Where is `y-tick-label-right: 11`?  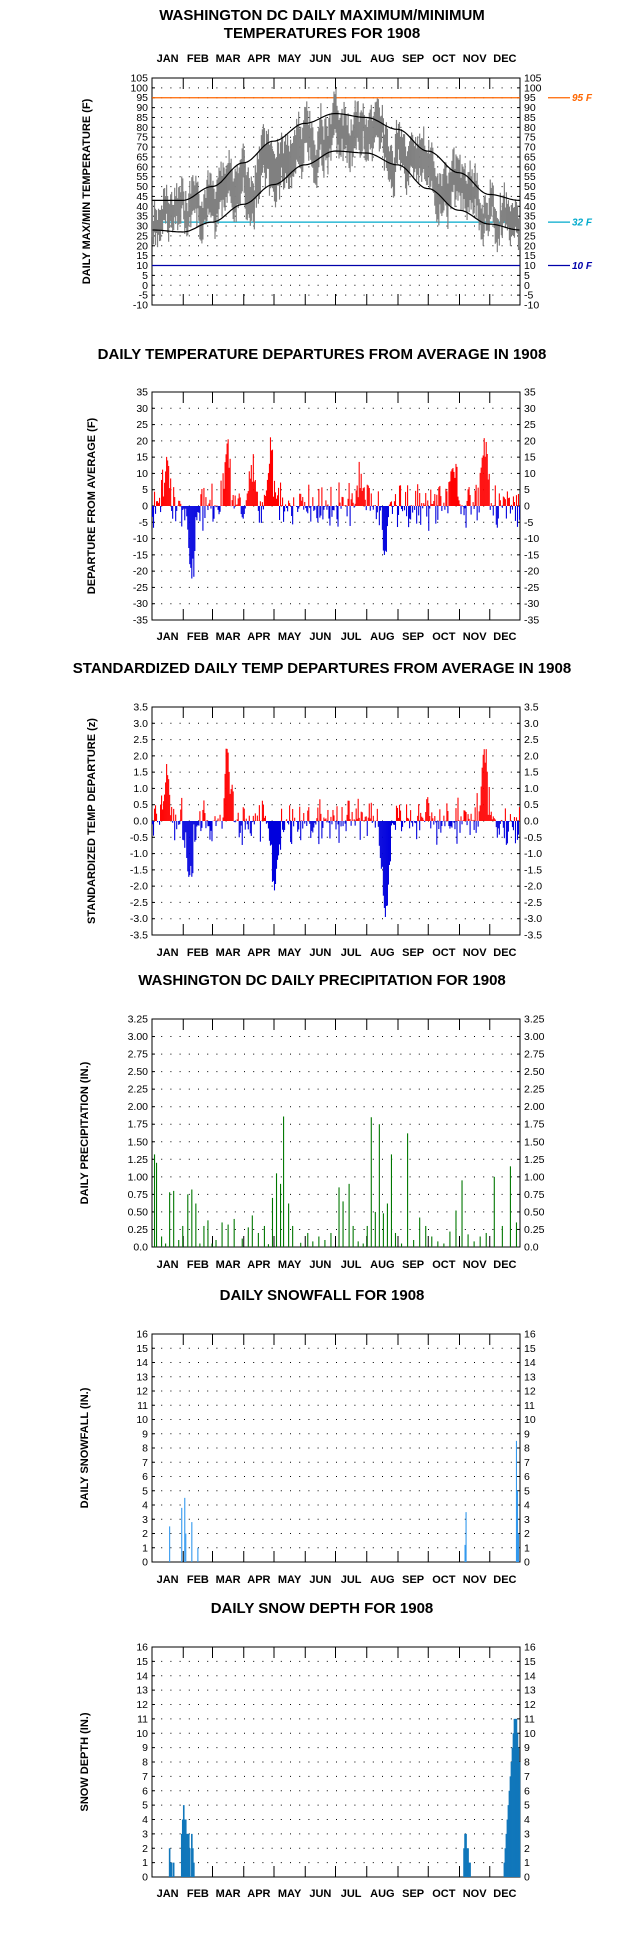 y-tick-label-right: 11 is located at coordinates (529, 1719).